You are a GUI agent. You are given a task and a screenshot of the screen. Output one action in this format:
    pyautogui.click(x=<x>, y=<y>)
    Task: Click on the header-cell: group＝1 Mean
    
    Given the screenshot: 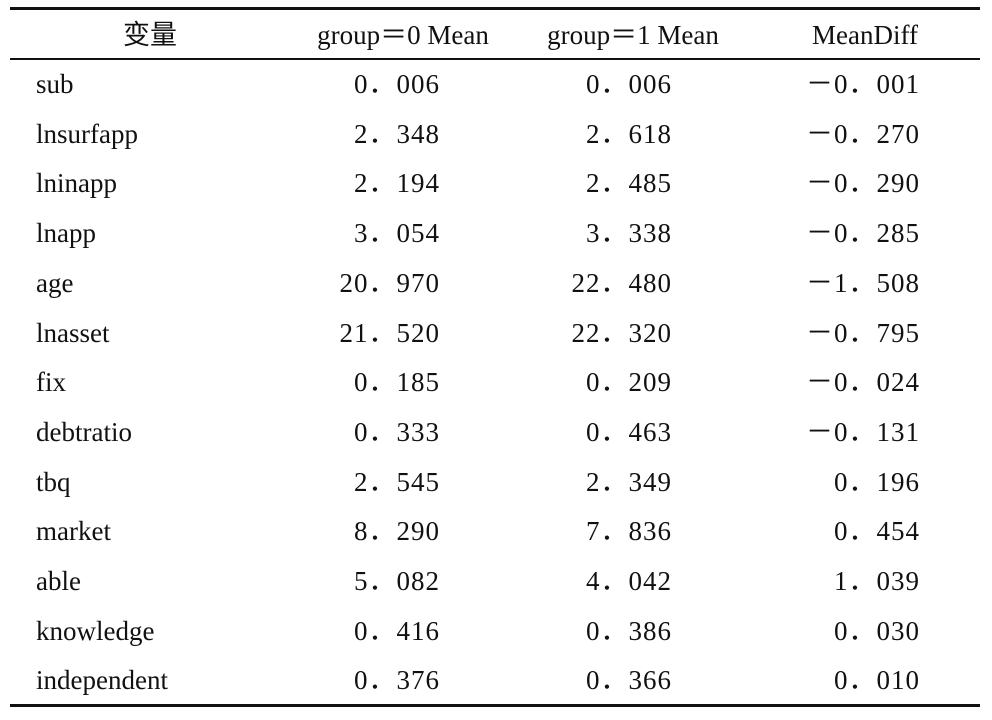 What is the action you would take?
    pyautogui.click(x=633, y=35)
    